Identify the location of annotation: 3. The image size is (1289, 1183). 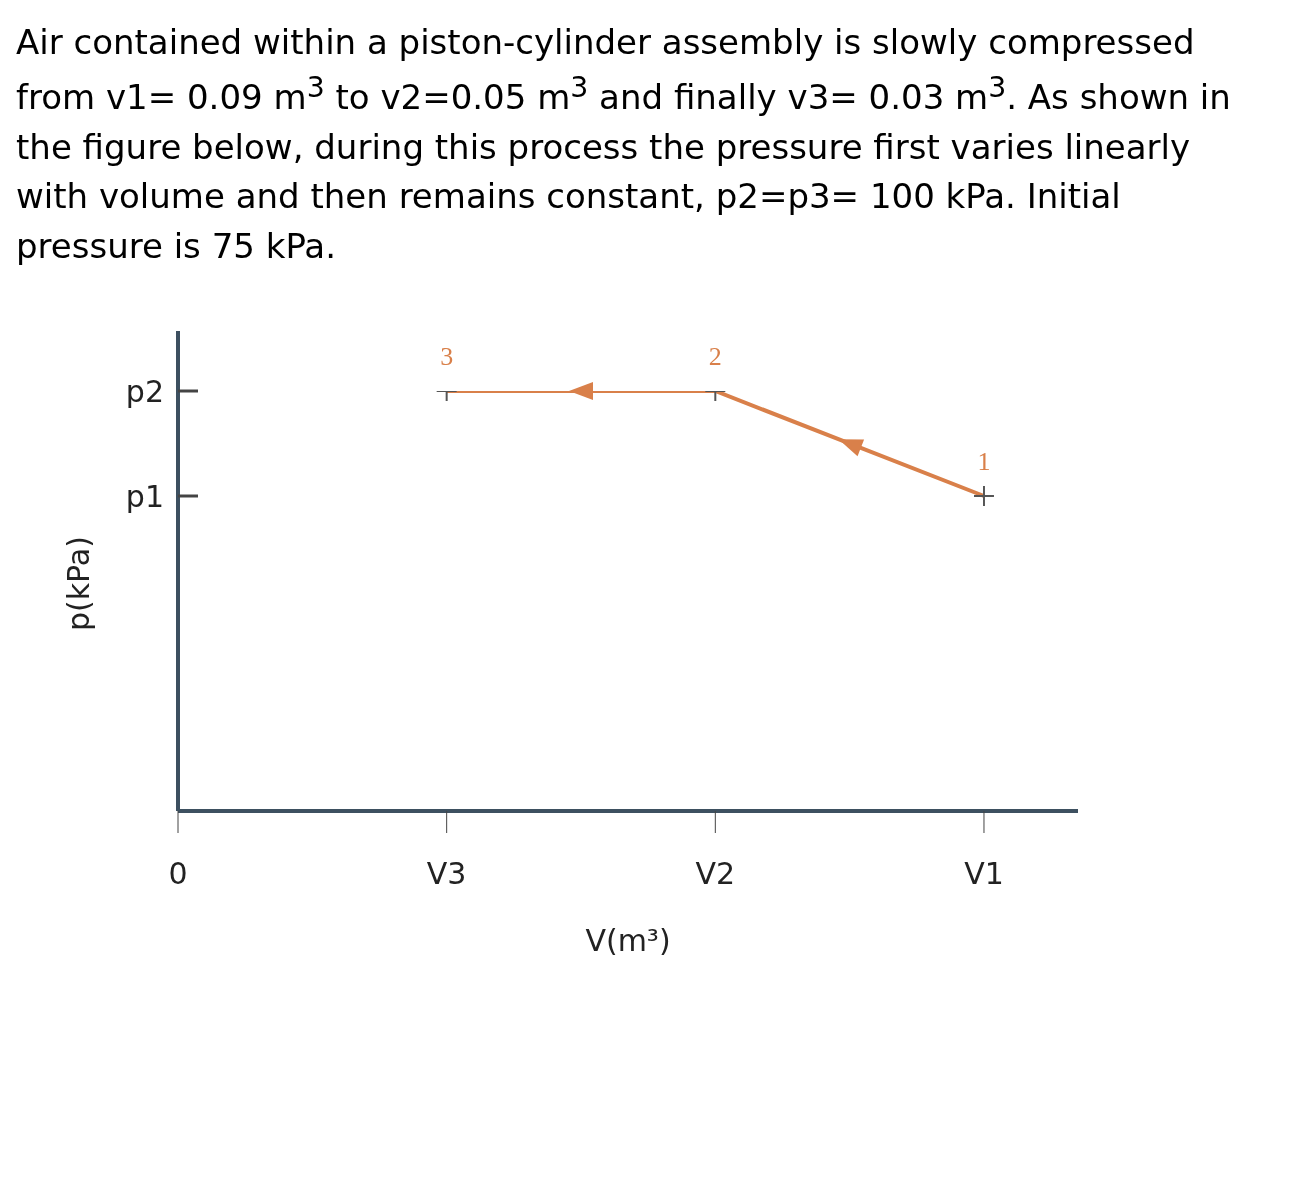
(447, 356).